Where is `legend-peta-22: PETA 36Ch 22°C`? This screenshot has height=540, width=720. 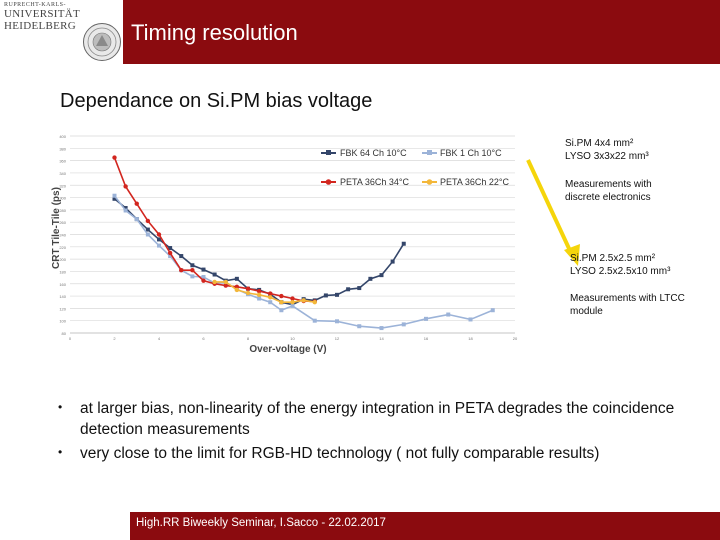
legend-peta-22: PETA 36Ch 22°C is located at coordinates (474, 182).